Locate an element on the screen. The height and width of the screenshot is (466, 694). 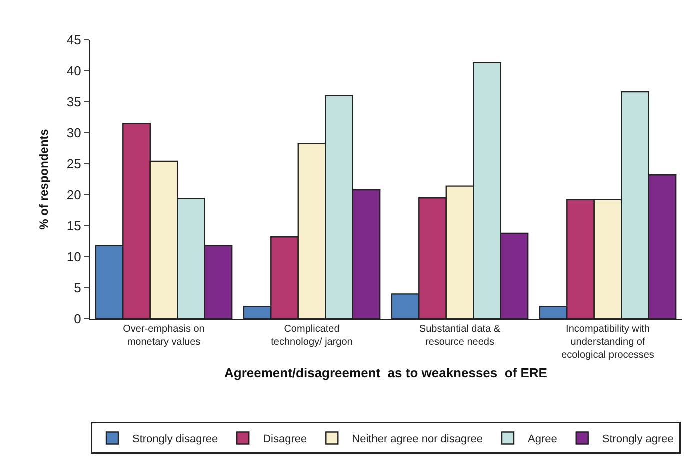
x-tick-label: Substantial data & resource needs is located at coordinates (460, 336).